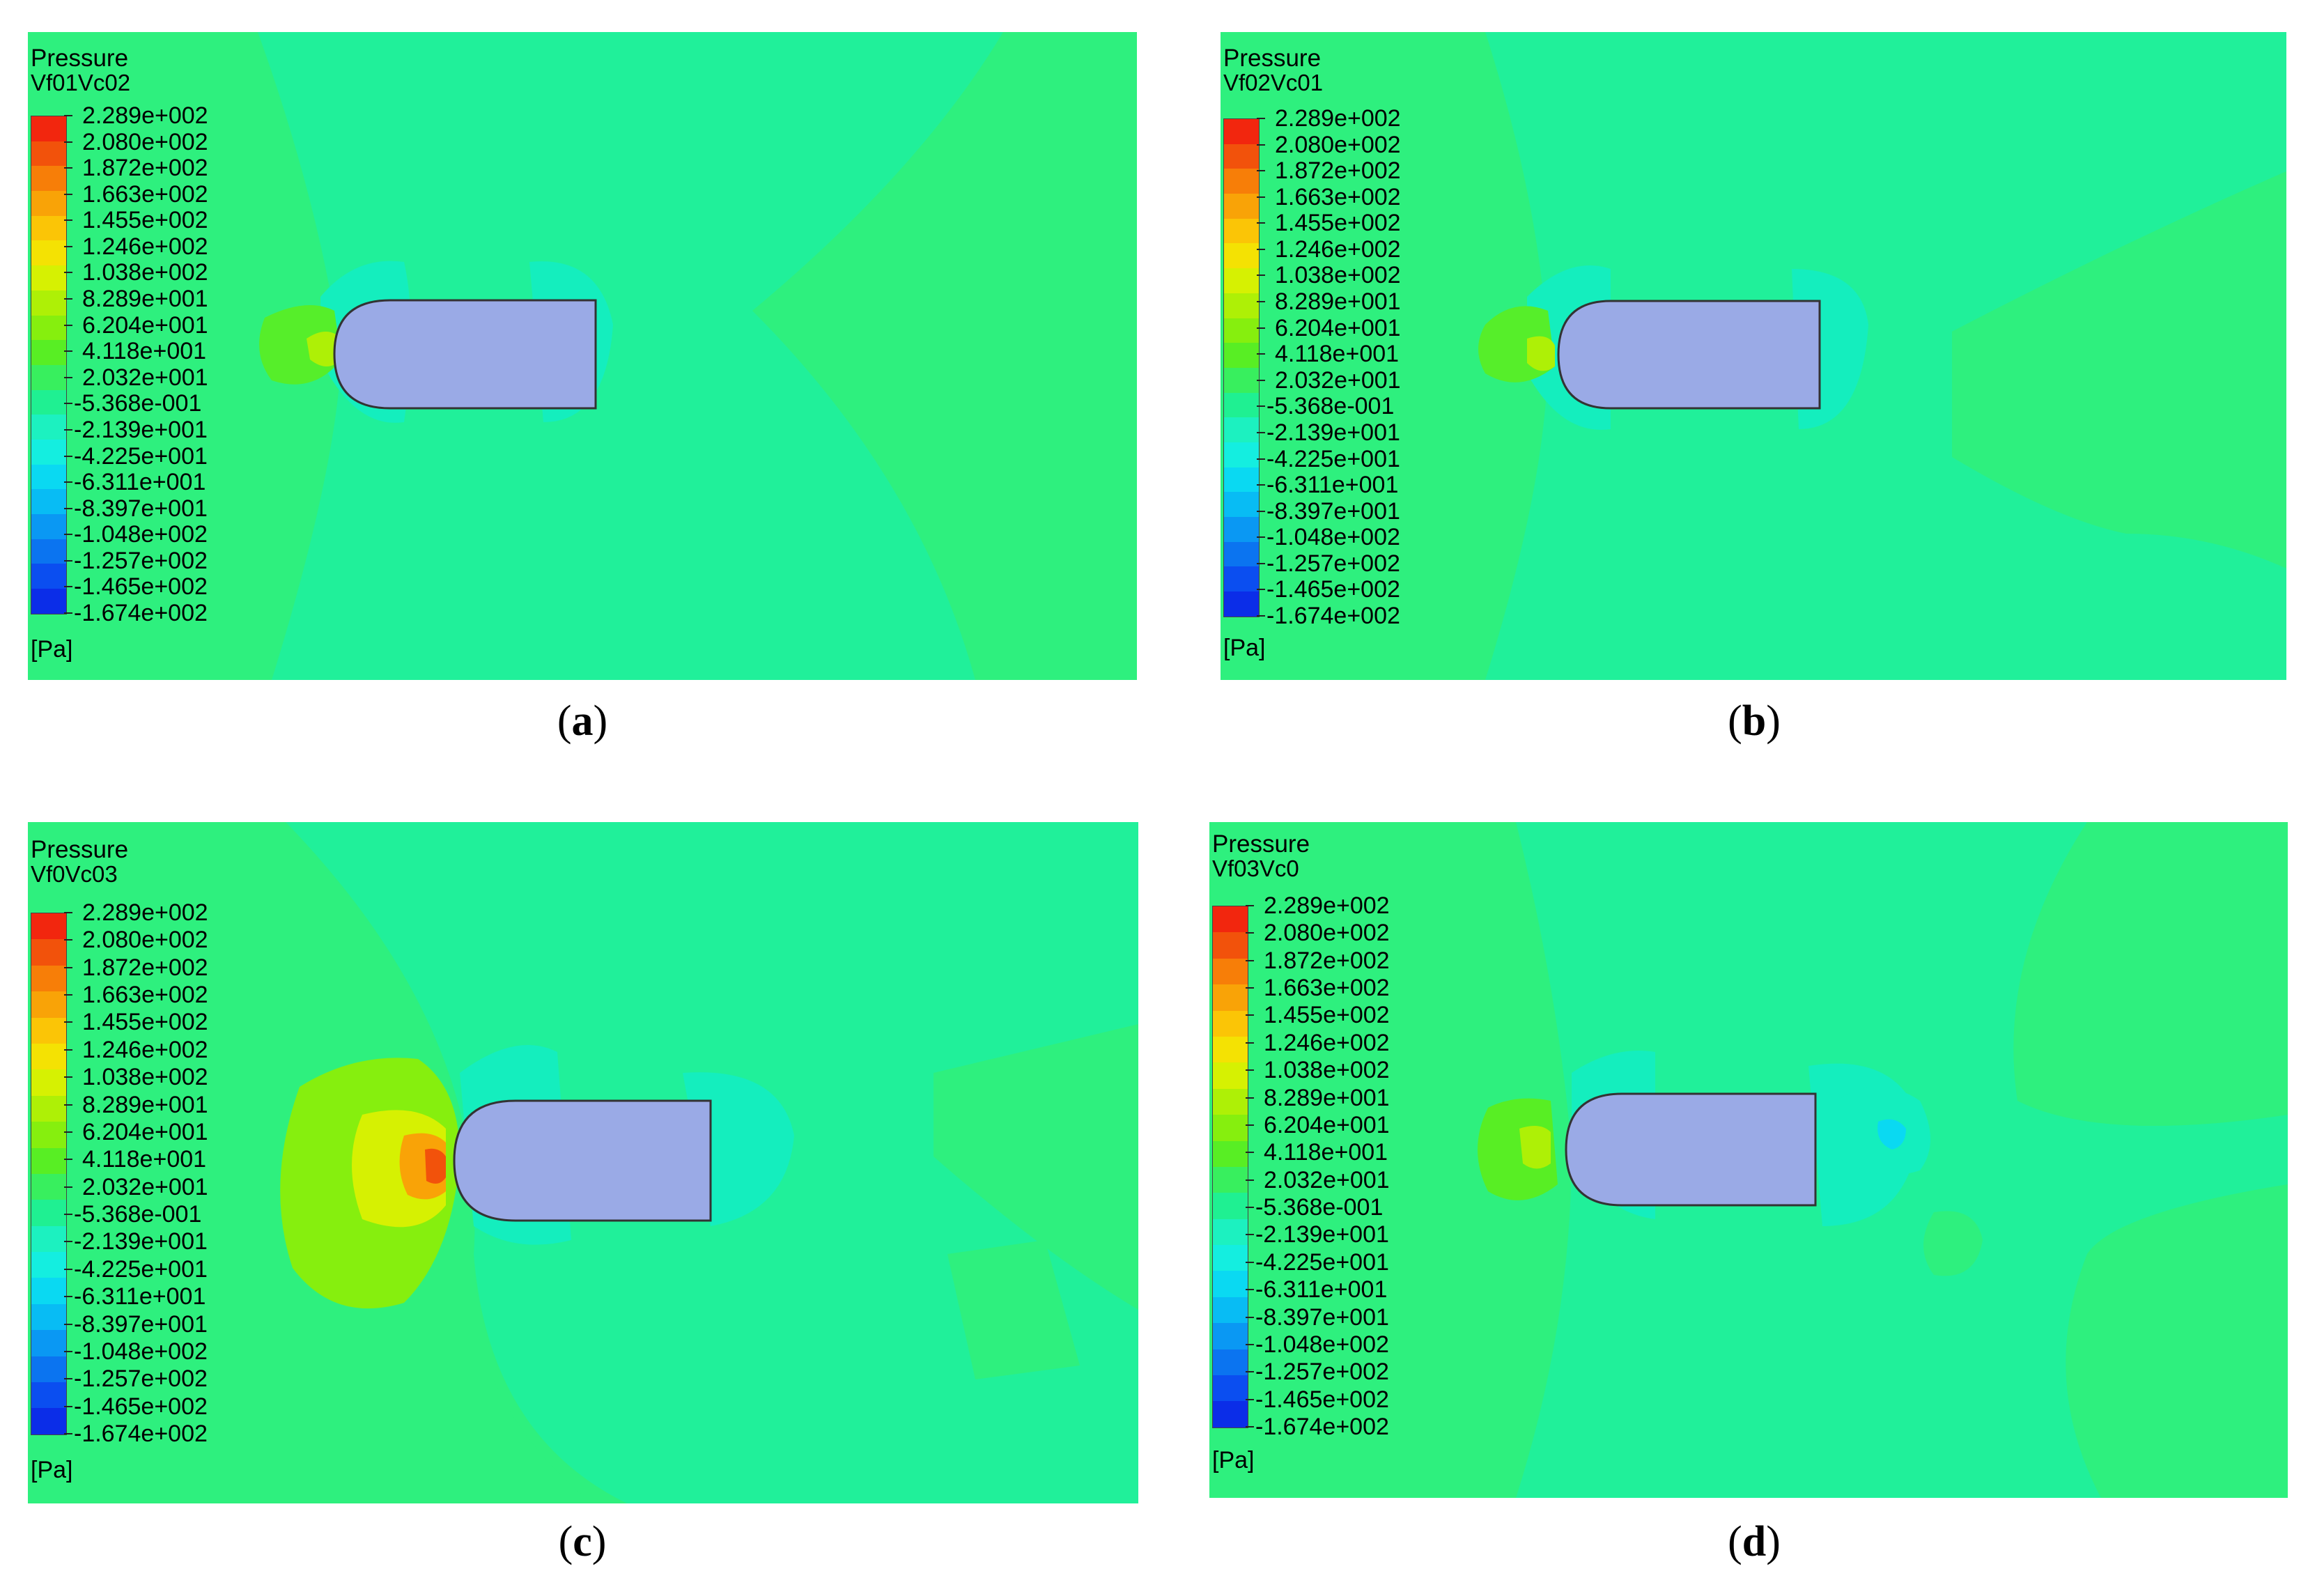 This screenshot has width=2324, height=1594. Describe the element at coordinates (1327, 1070) in the screenshot. I see `colorbar-tick-label: 1.038e+002` at that location.